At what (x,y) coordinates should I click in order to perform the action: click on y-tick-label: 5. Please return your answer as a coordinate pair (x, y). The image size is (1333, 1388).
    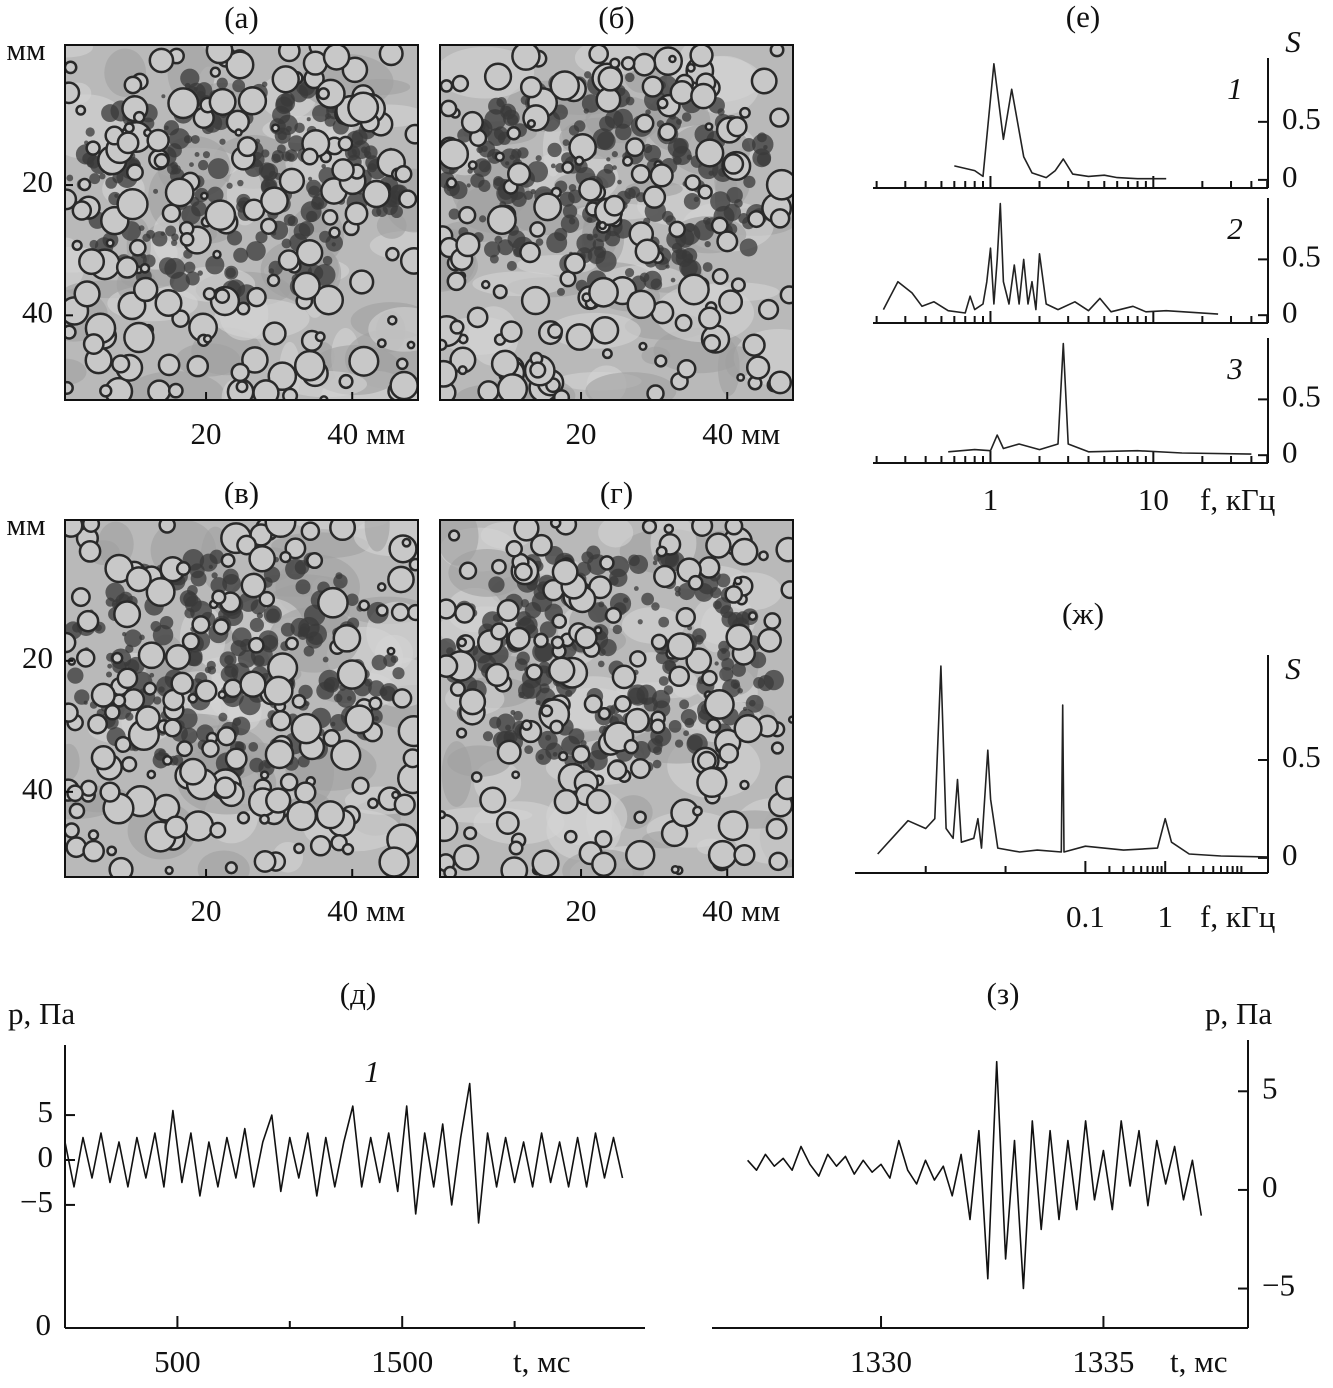
    Looking at the image, I should click on (1270, 1087).